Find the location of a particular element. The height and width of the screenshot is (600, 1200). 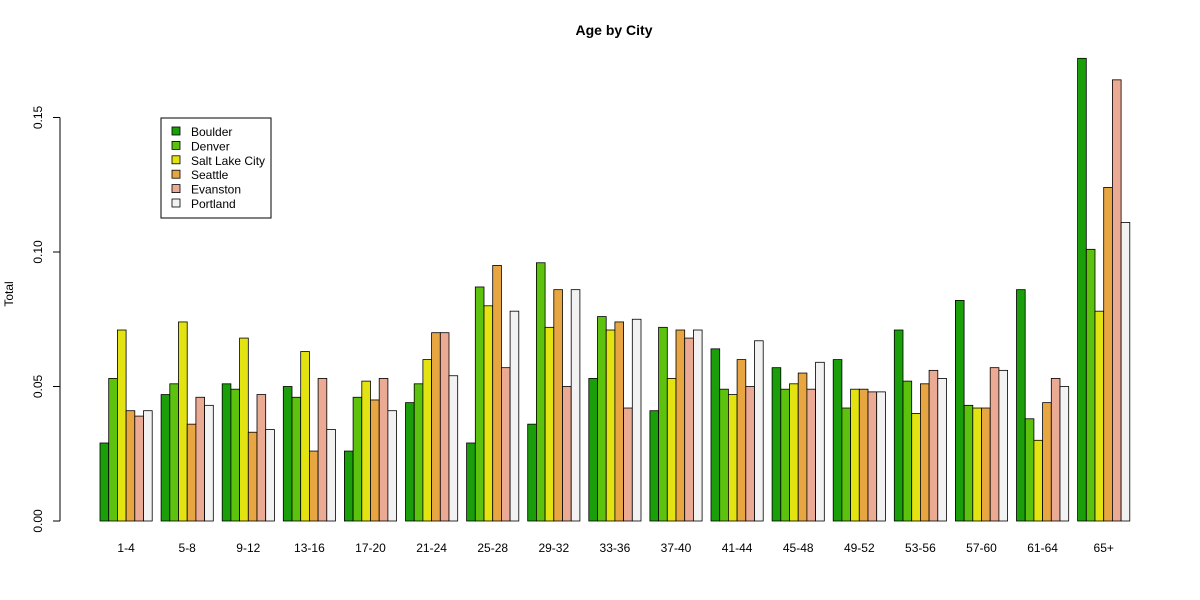

x-tick-label: 5-8 is located at coordinates (188, 548).